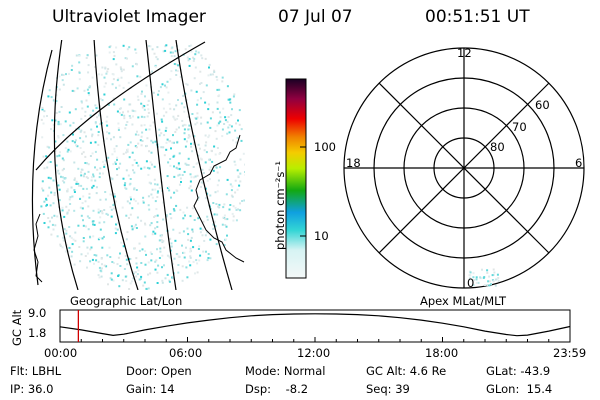  I want to click on apex-panel-label: Apex MLat/MLT, so click(463, 301).